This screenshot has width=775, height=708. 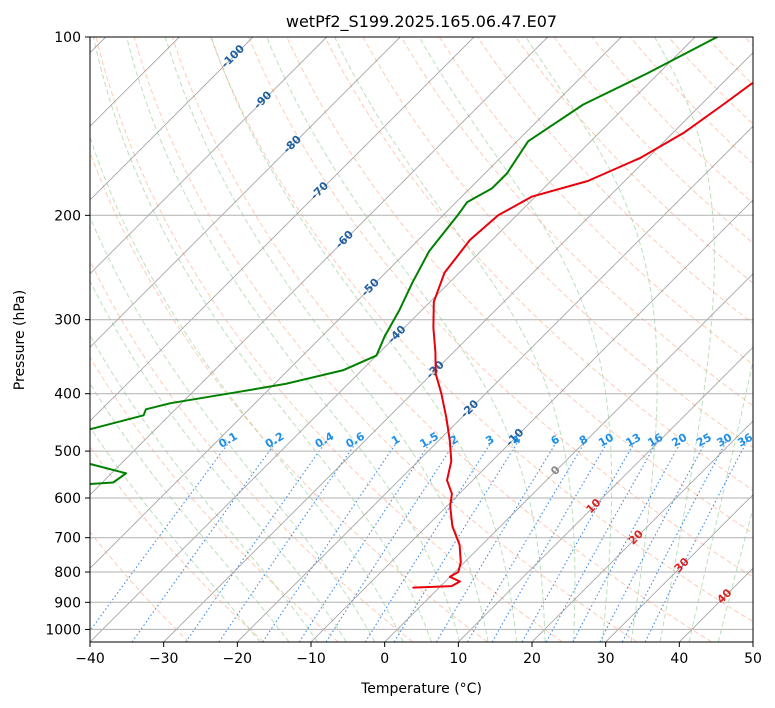 I want to click on x-tick-label: 10, so click(x=458, y=659).